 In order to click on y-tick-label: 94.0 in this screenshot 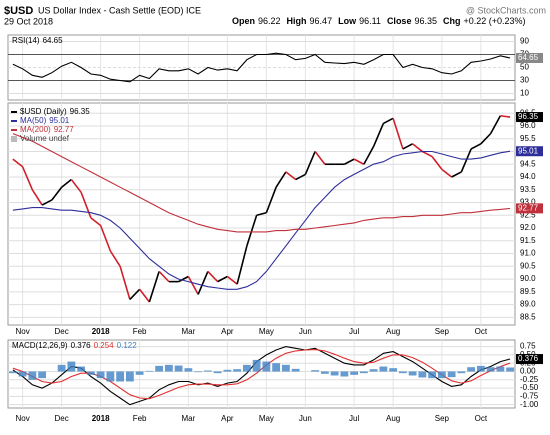, I will do `click(528, 176)`.